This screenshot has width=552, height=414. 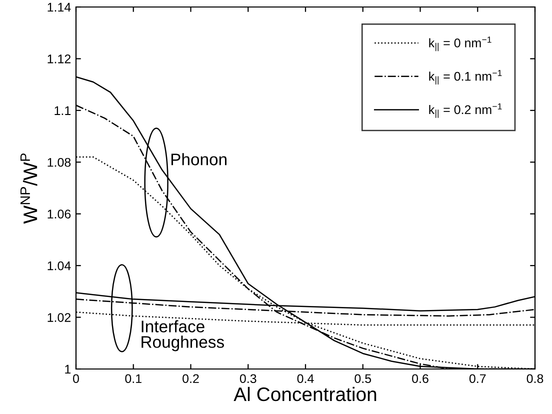 What do you see at coordinates (535, 379) in the screenshot?
I see `x-tick-label: 0.8` at bounding box center [535, 379].